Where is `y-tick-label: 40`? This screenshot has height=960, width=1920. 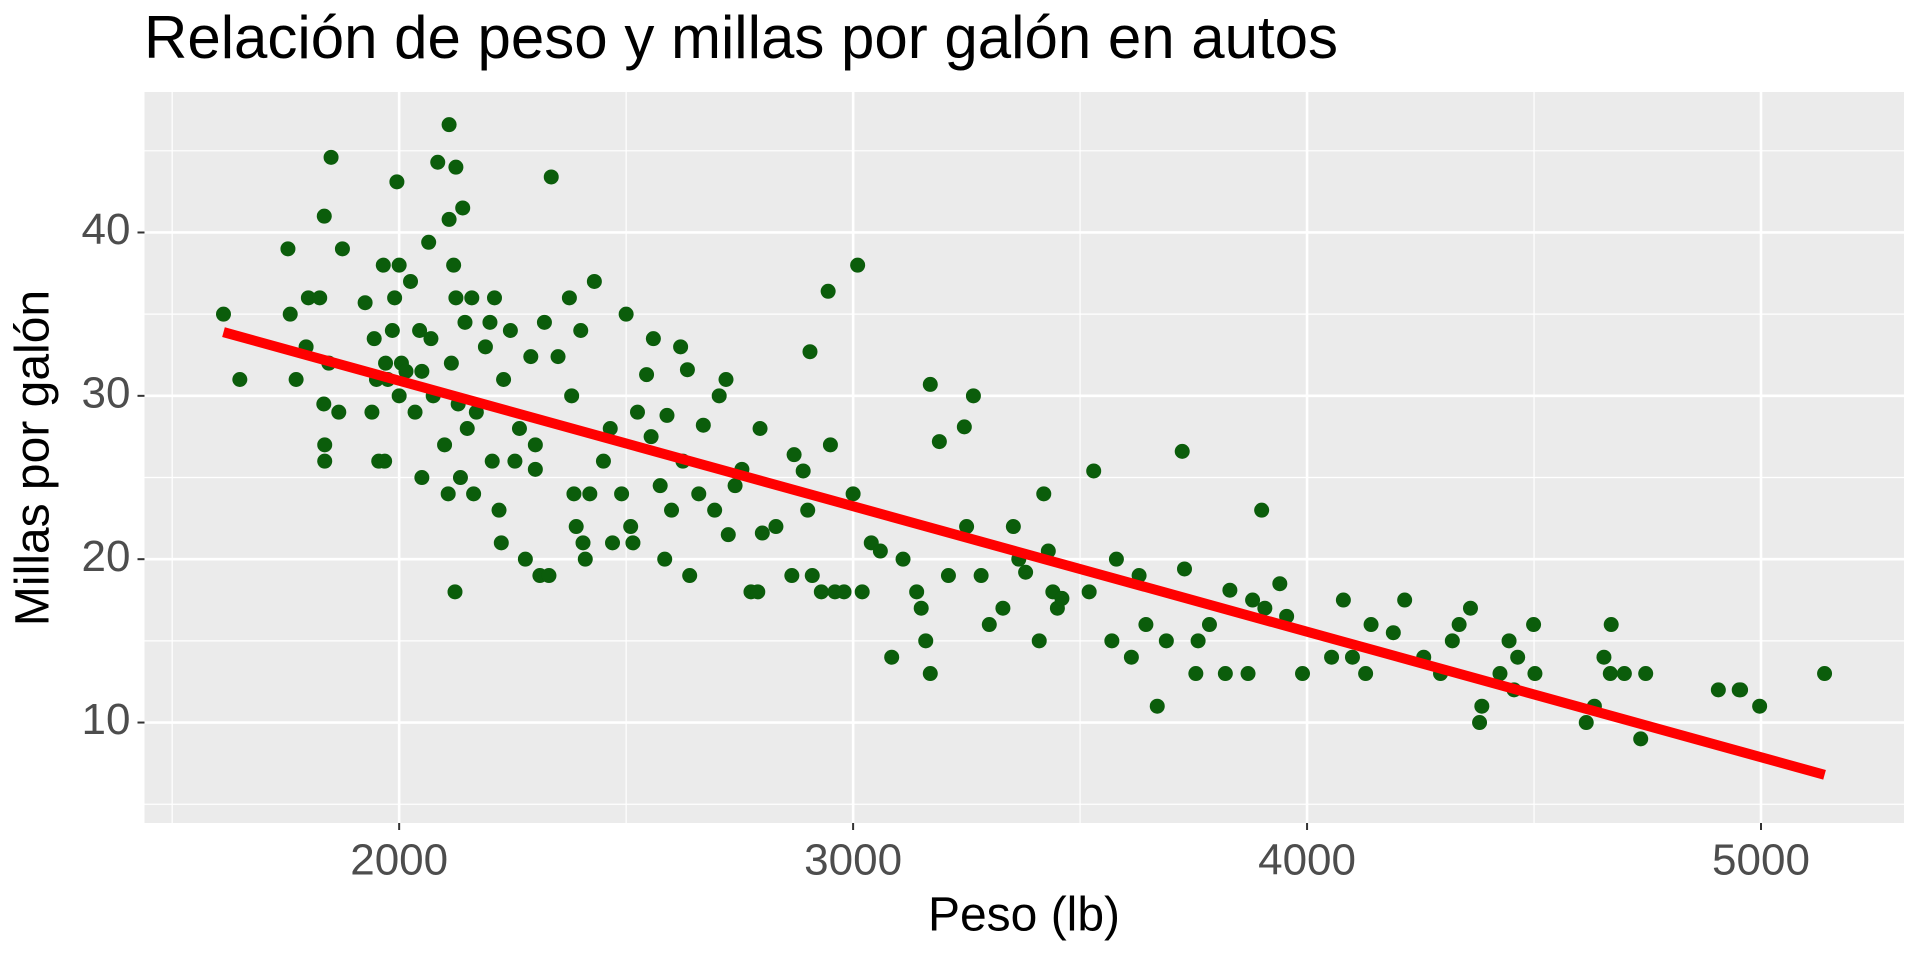
y-tick-label: 40 is located at coordinates (106, 229).